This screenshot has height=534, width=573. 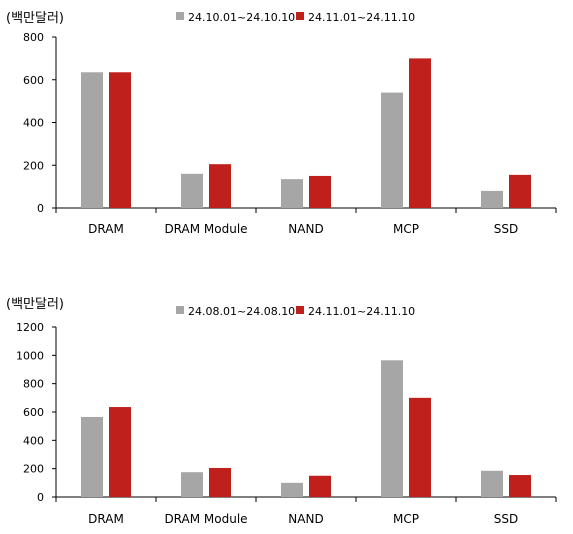 What do you see at coordinates (241, 311) in the screenshot?
I see `legend-label-series-1: 24.08.01~24.08.10` at bounding box center [241, 311].